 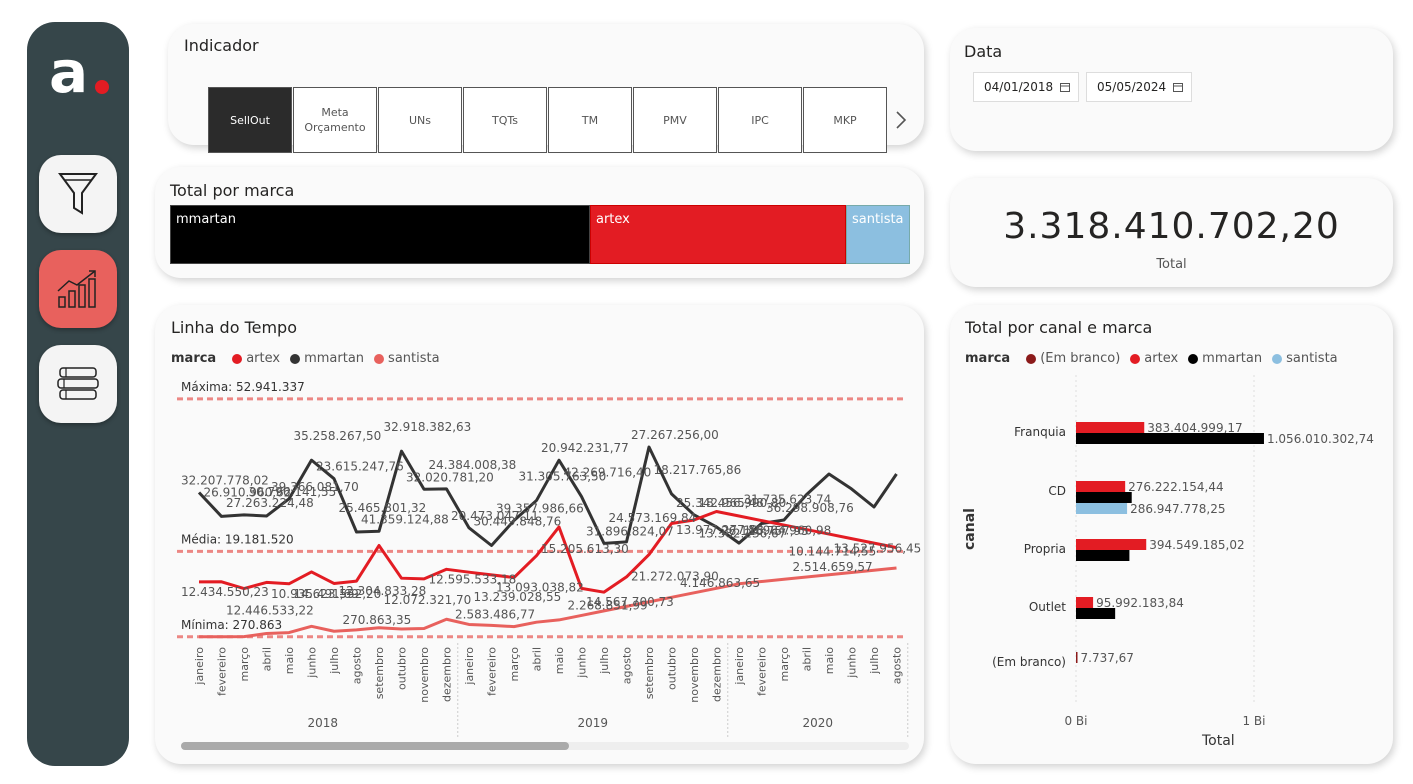 I want to click on bar-value-label: 383.404.999,17, so click(x=1194, y=428).